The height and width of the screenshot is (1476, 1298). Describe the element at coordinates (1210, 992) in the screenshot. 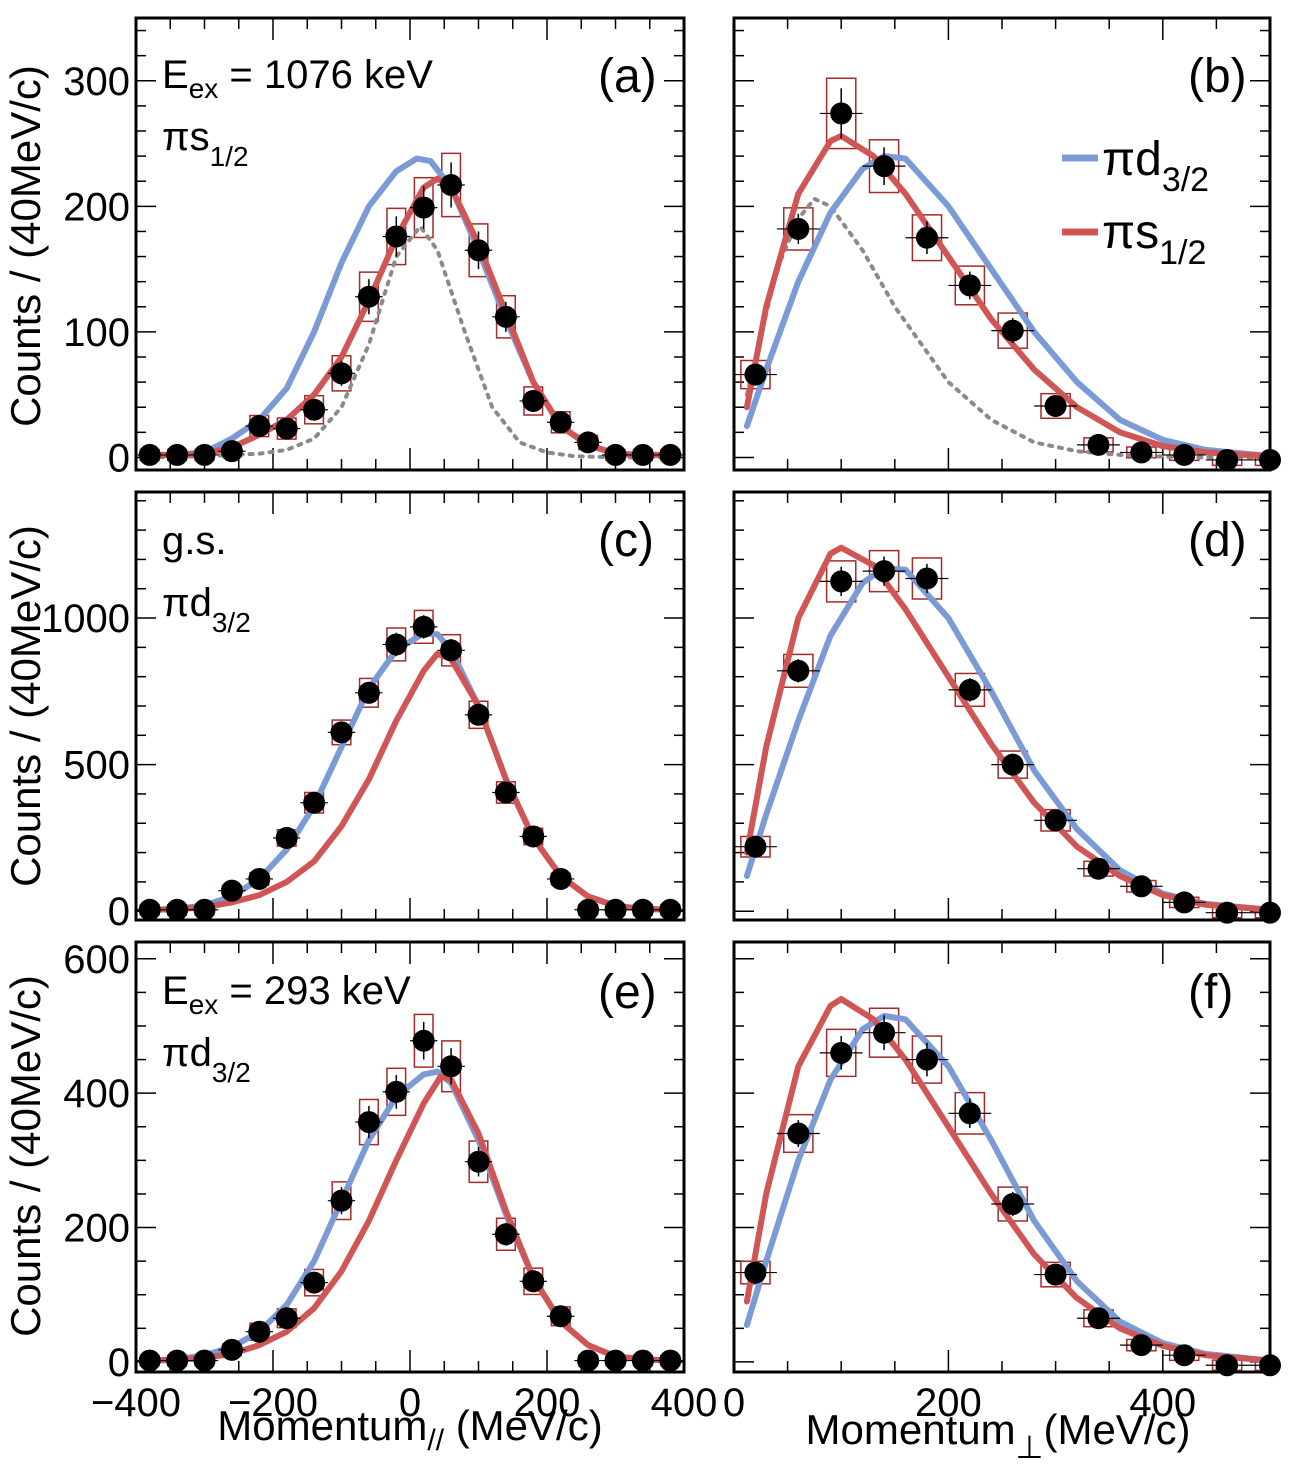

I see `panel-f-label: (f)` at that location.